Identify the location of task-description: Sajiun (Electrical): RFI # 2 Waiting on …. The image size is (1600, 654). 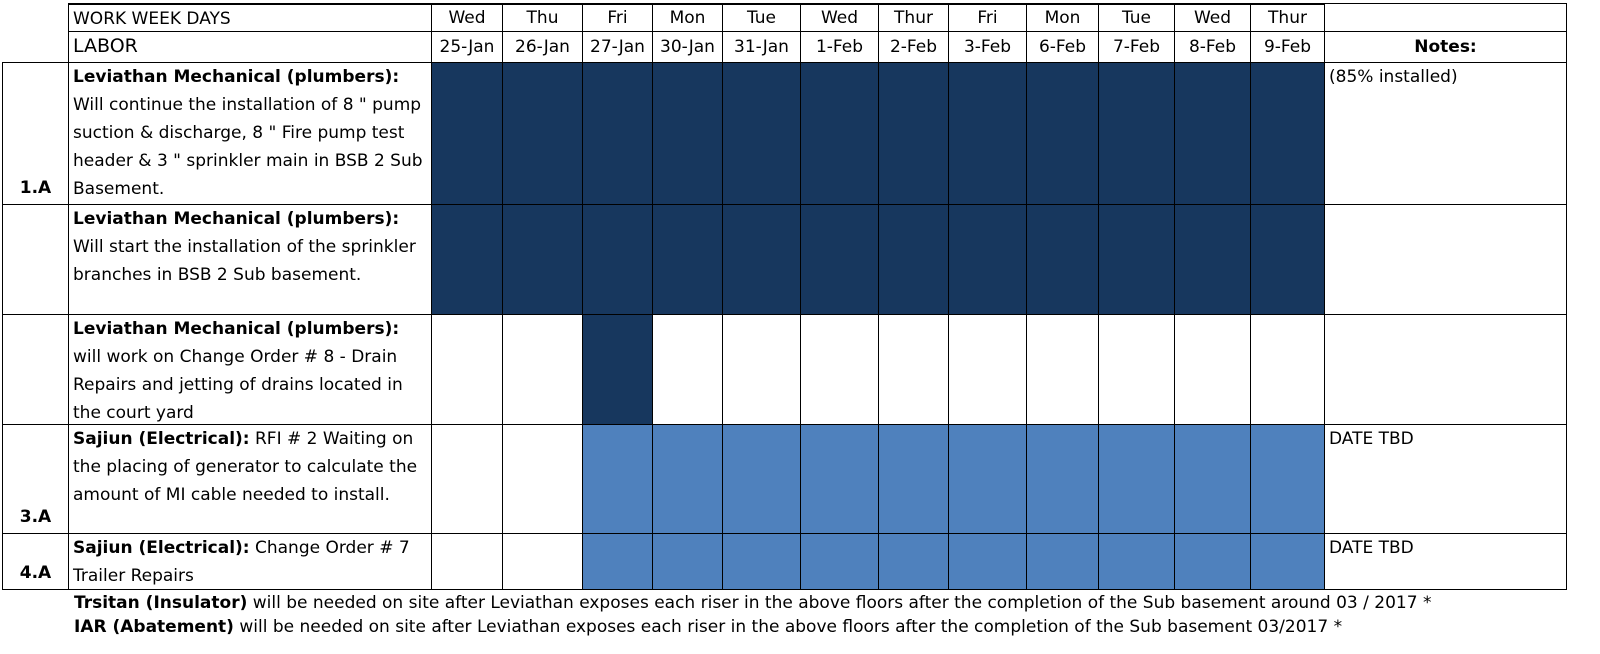
(250, 479).